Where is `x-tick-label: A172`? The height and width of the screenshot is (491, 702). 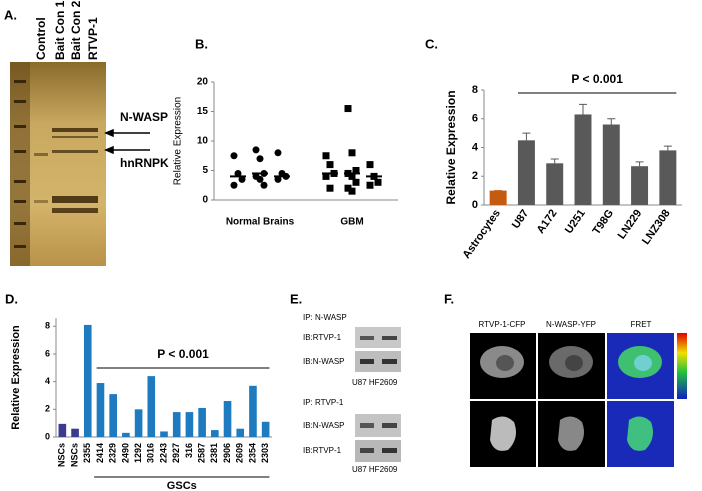
x-tick-label: A172 is located at coordinates (547, 222).